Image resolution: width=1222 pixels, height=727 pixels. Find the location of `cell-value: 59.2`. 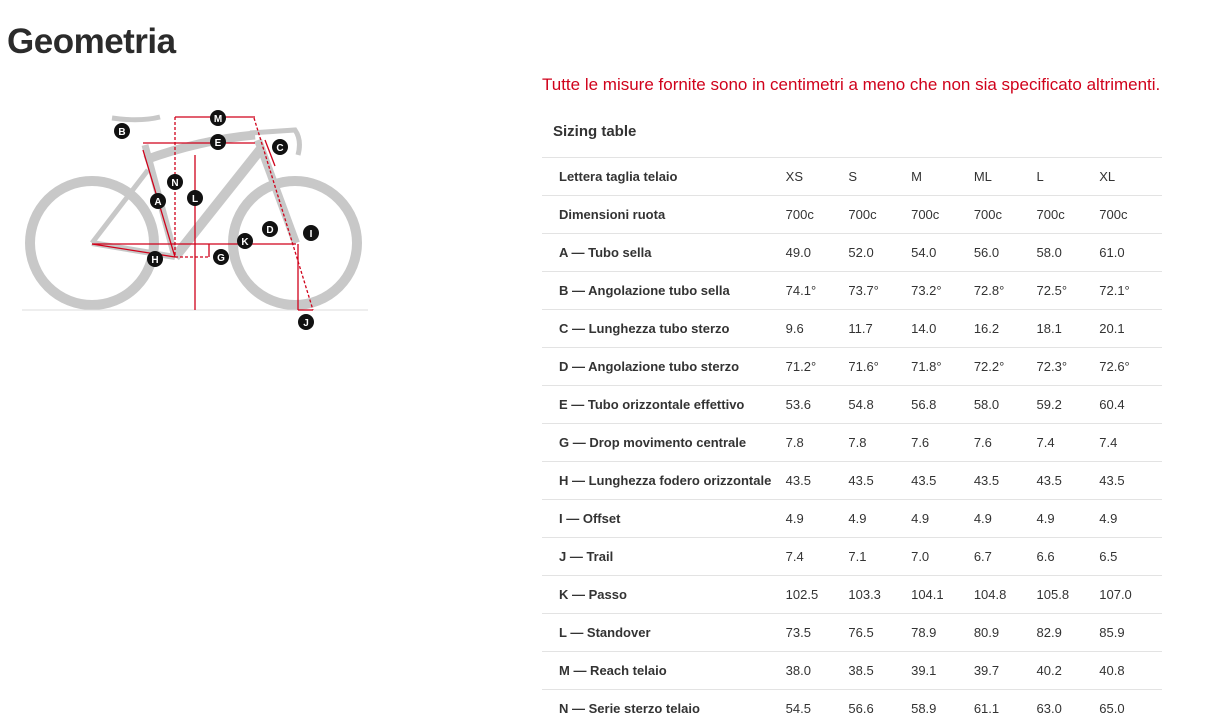

cell-value: 59.2 is located at coordinates (1068, 405).